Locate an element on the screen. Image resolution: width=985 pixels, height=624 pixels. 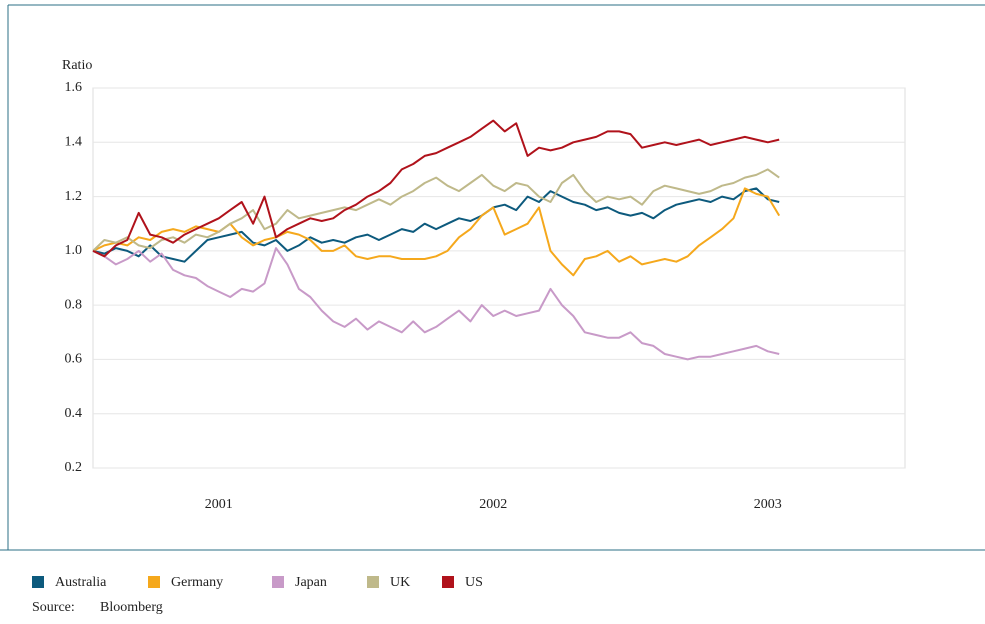
y-axis-label: Ratio is located at coordinates (77, 65).